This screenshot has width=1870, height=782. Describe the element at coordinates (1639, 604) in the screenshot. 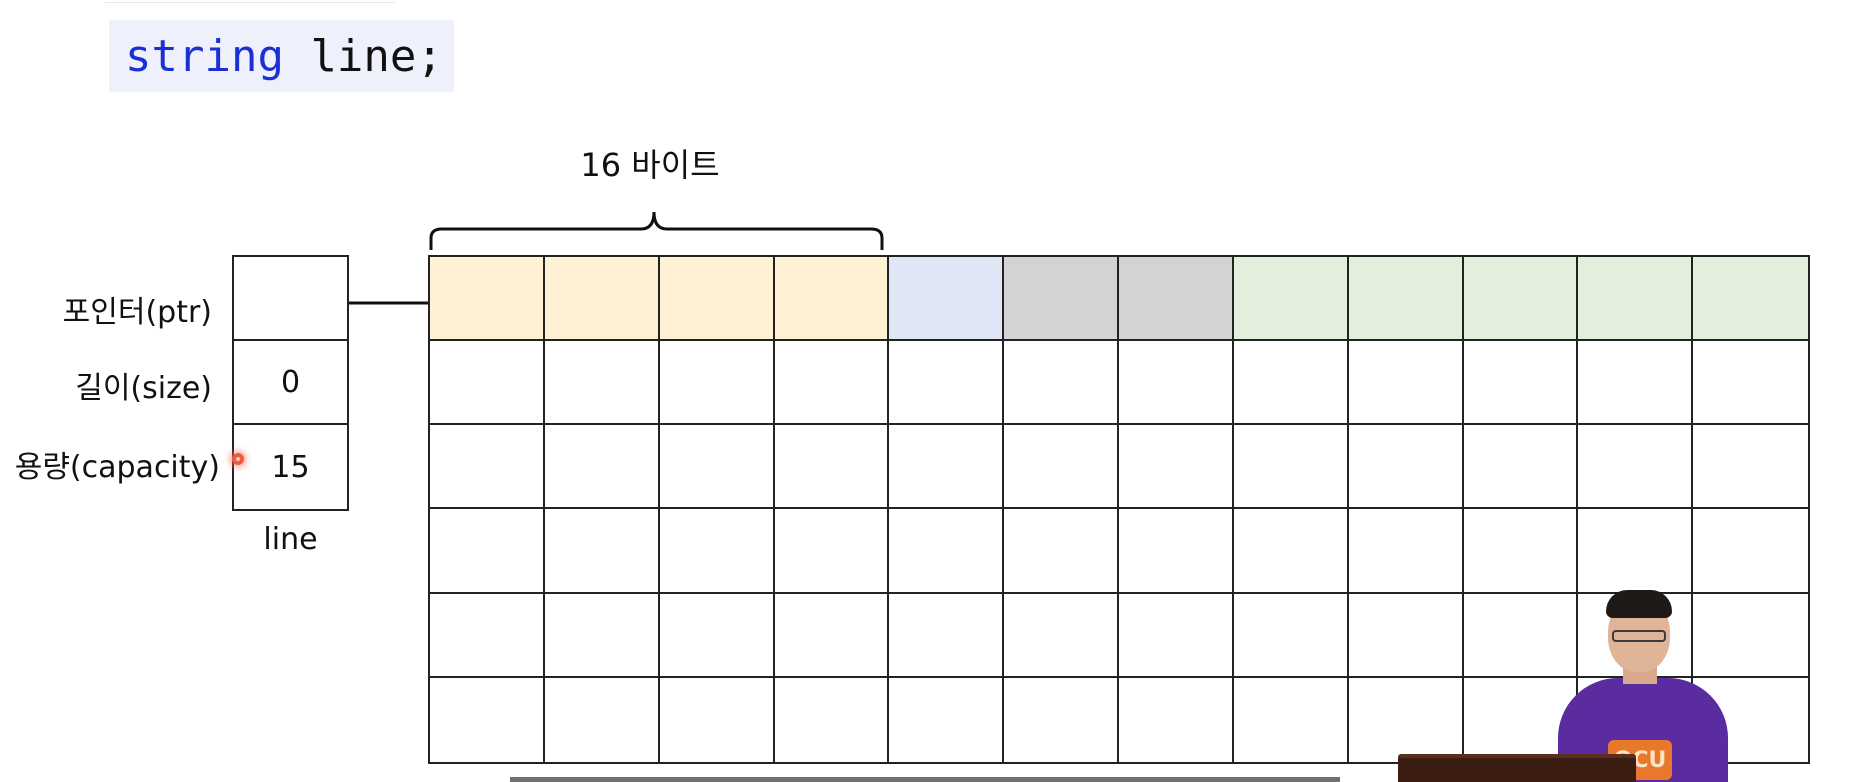

I see `presenter-hair` at that location.